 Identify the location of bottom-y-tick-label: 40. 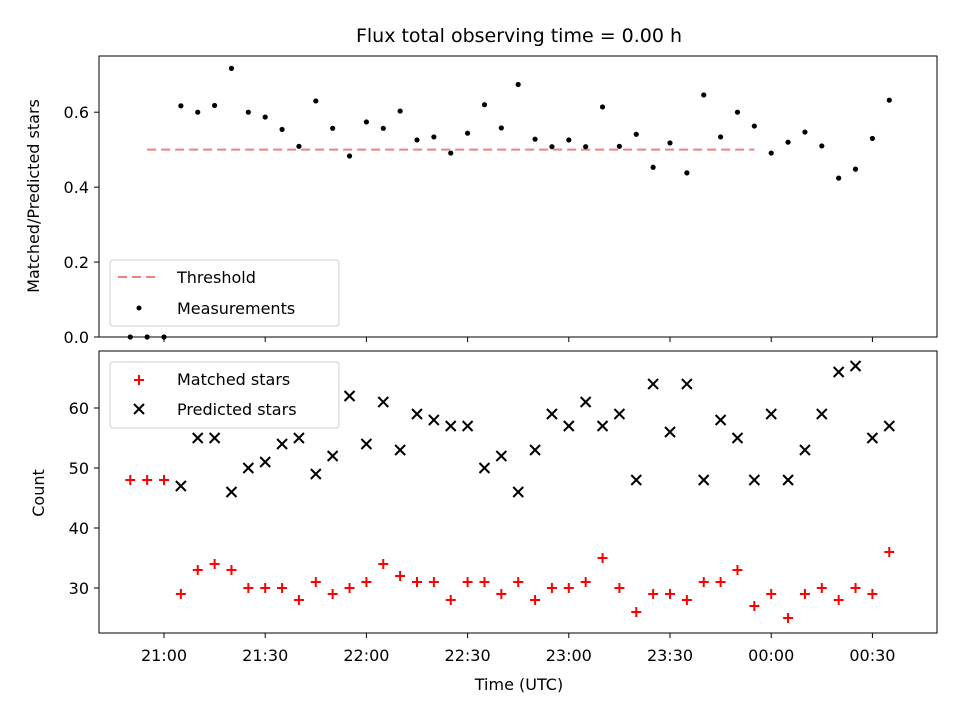
(79, 528).